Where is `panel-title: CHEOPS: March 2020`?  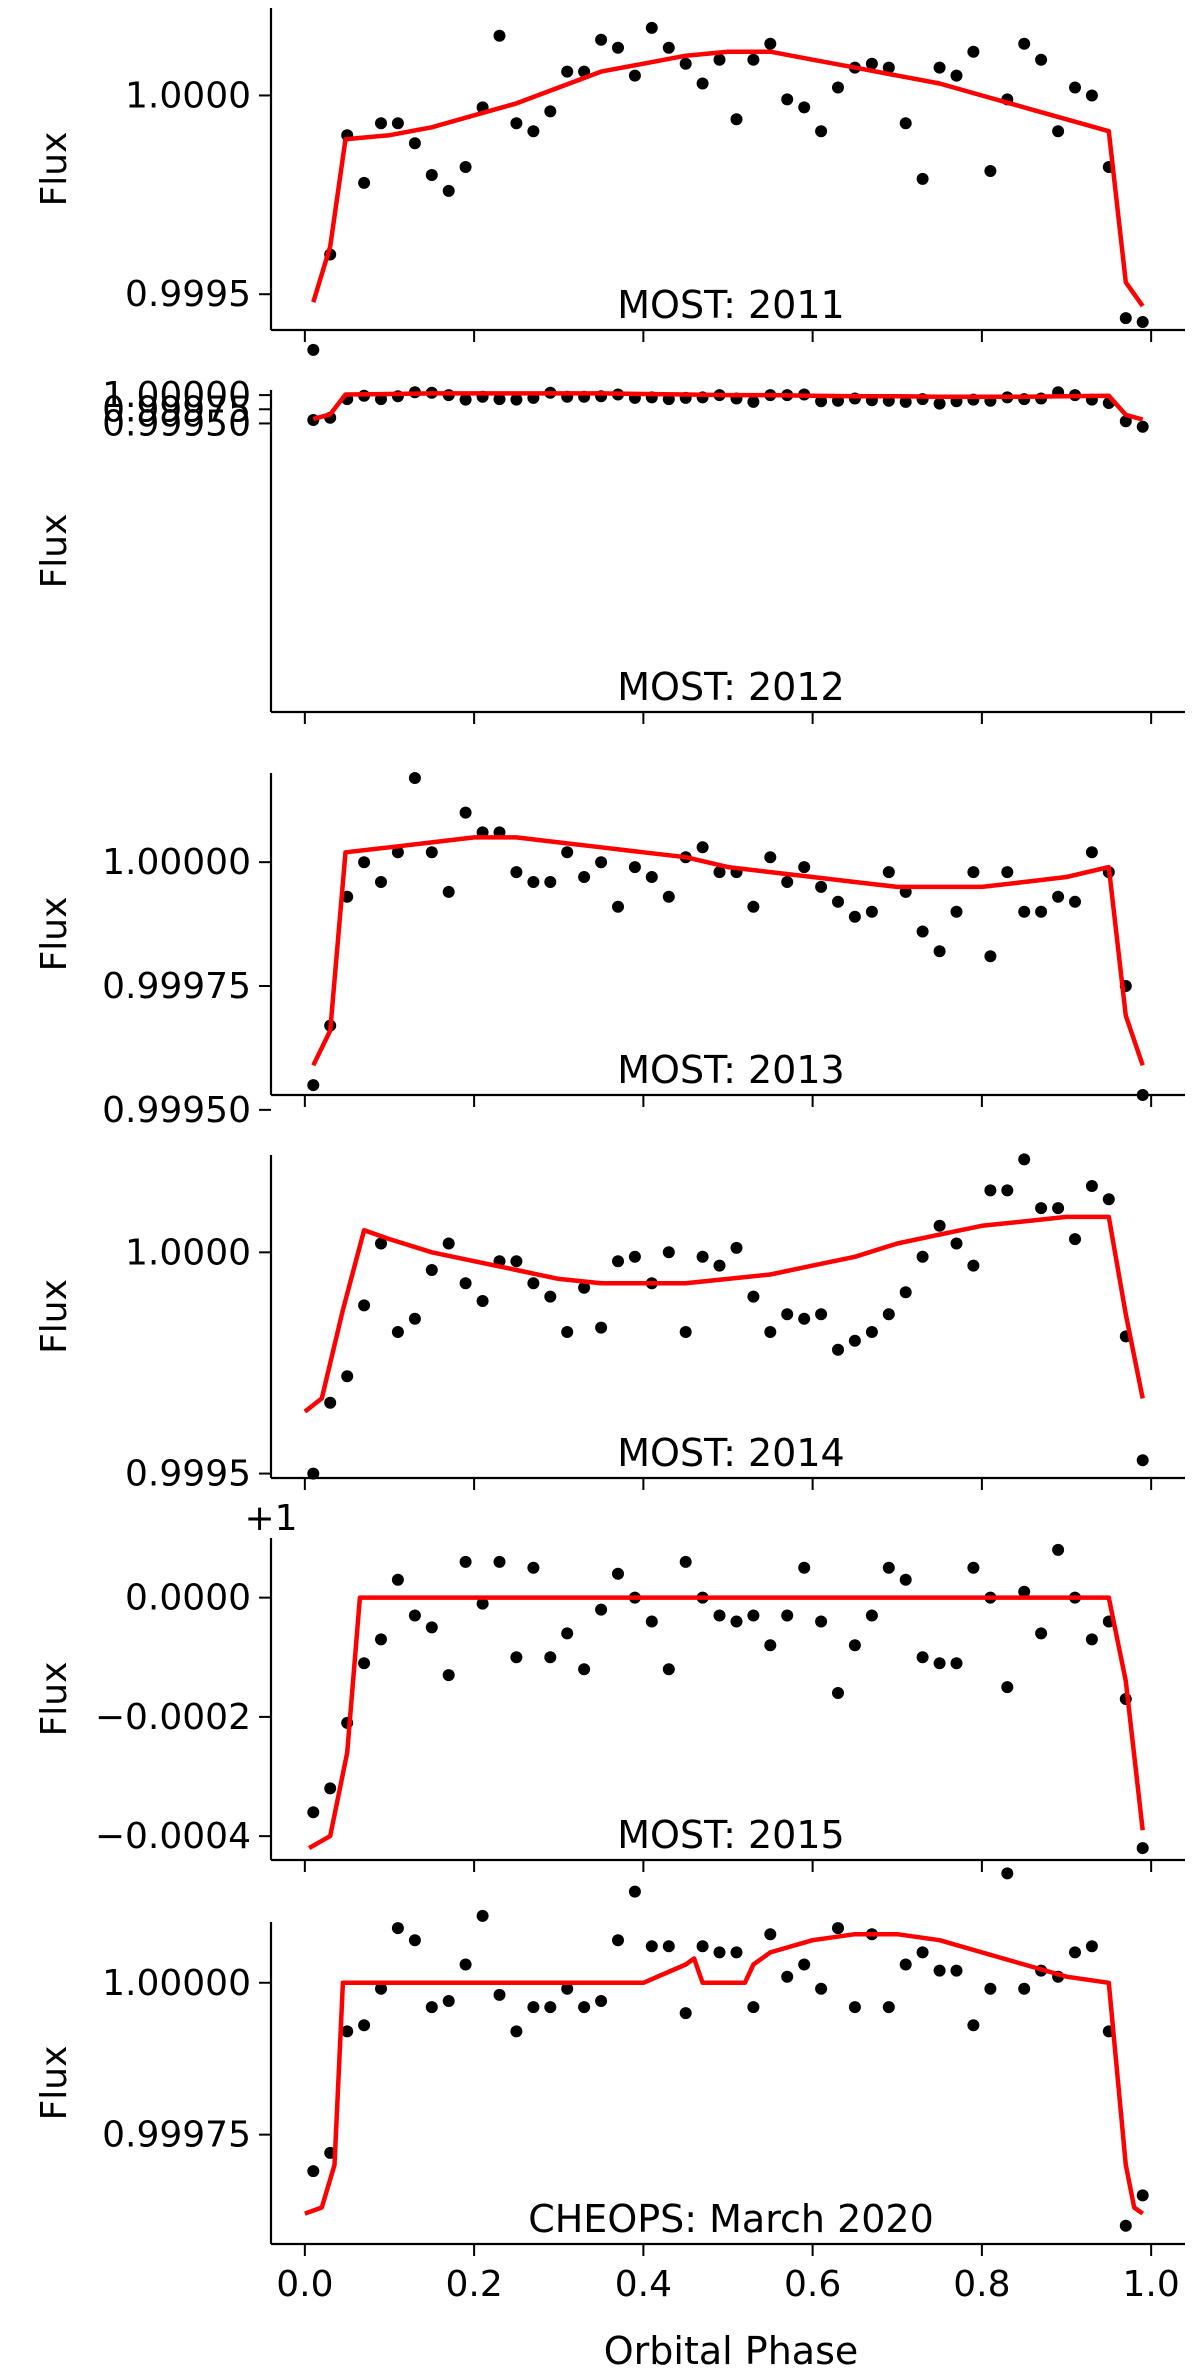 panel-title: CHEOPS: March 2020 is located at coordinates (731, 2219).